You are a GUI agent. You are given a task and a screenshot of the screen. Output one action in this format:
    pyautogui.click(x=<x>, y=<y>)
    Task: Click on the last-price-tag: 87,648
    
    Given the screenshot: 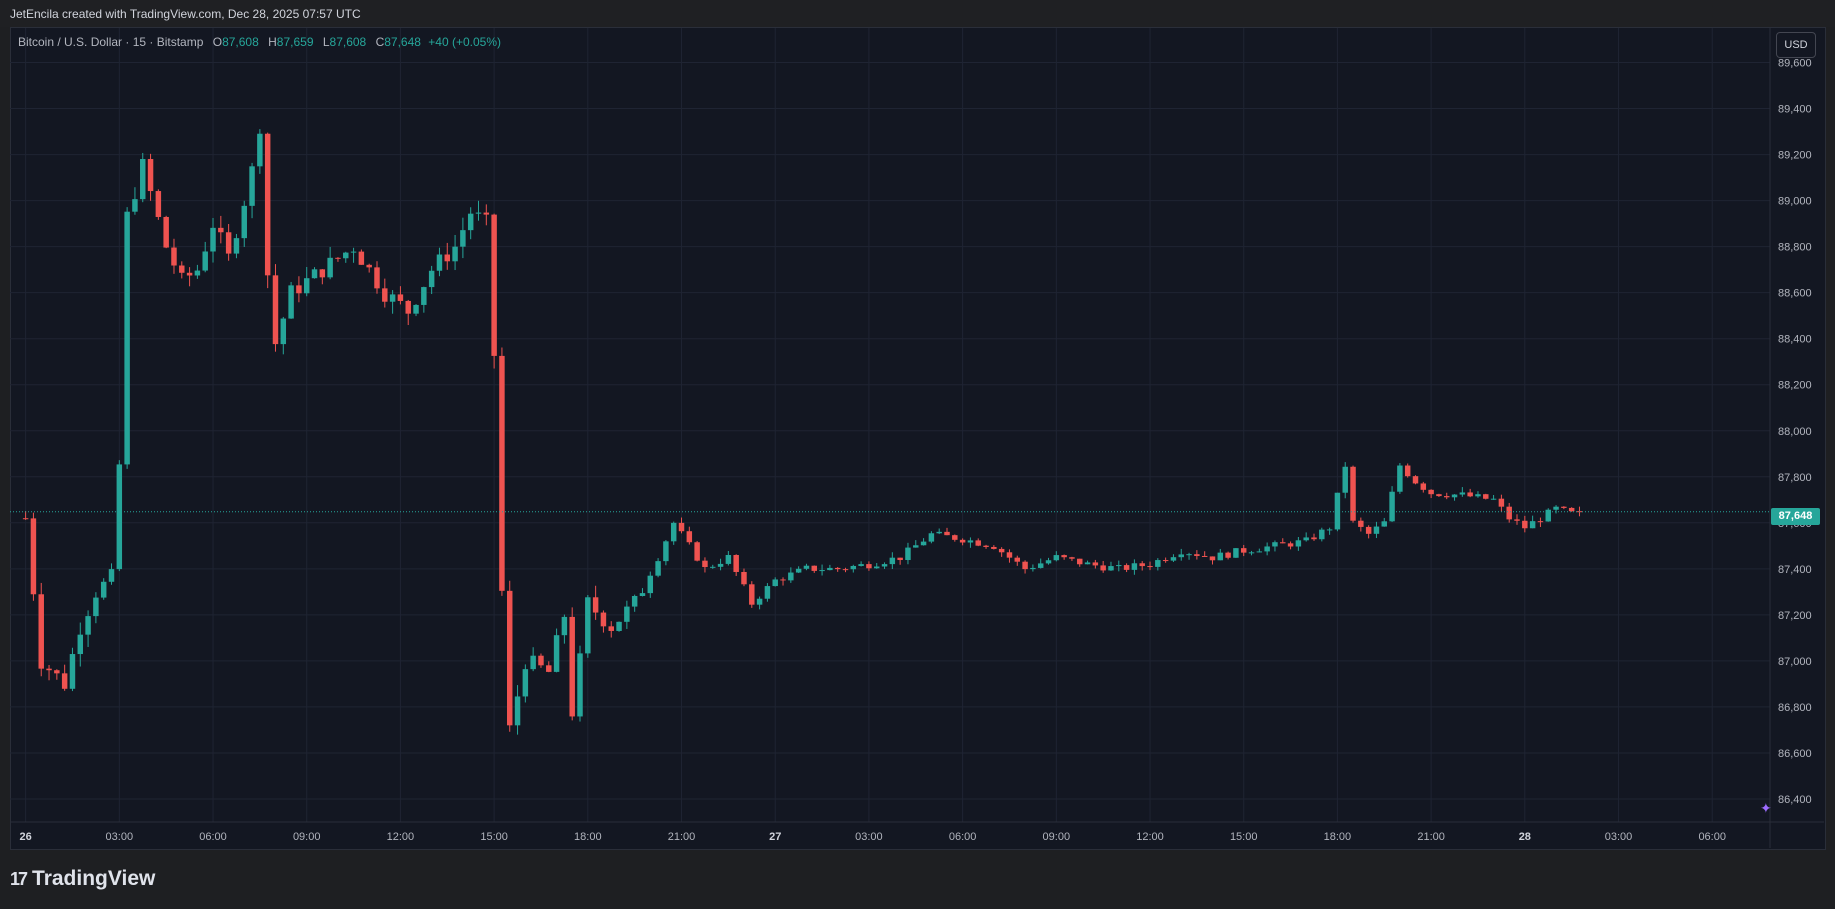 What is the action you would take?
    pyautogui.click(x=1795, y=516)
    